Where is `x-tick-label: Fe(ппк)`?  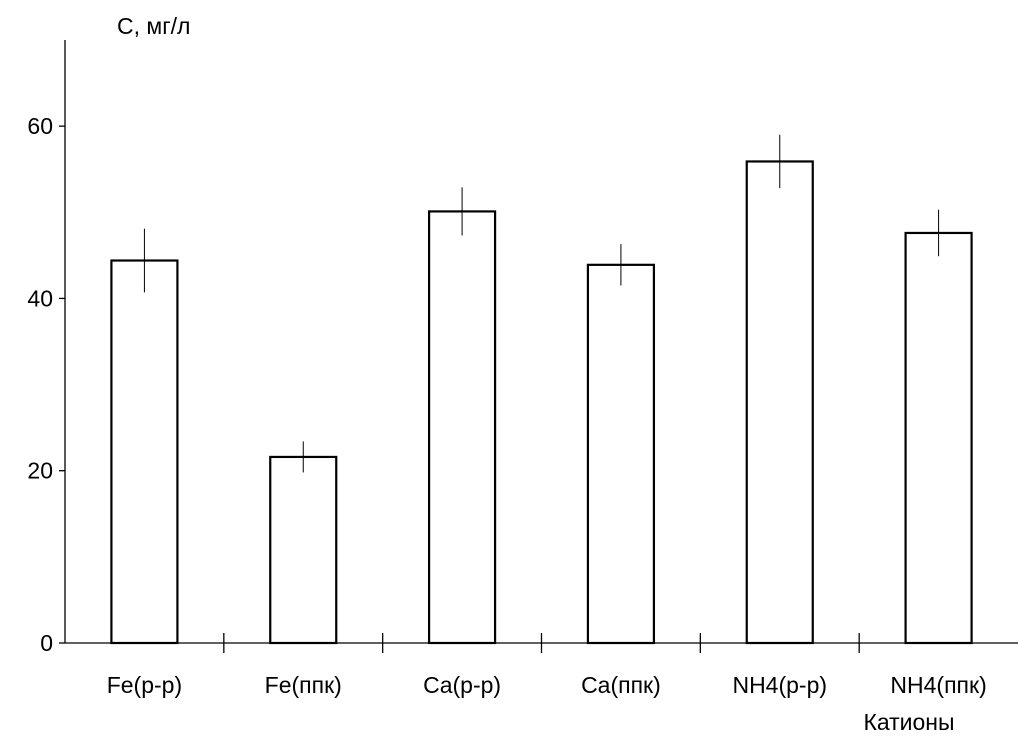 x-tick-label: Fe(ппк) is located at coordinates (303, 685).